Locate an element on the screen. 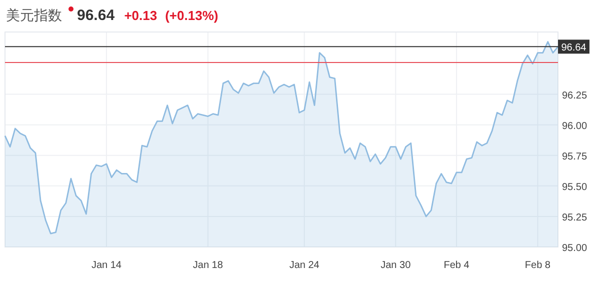 Image resolution: width=600 pixels, height=286 pixels. text: (+0.13%) is located at coordinates (191, 15).